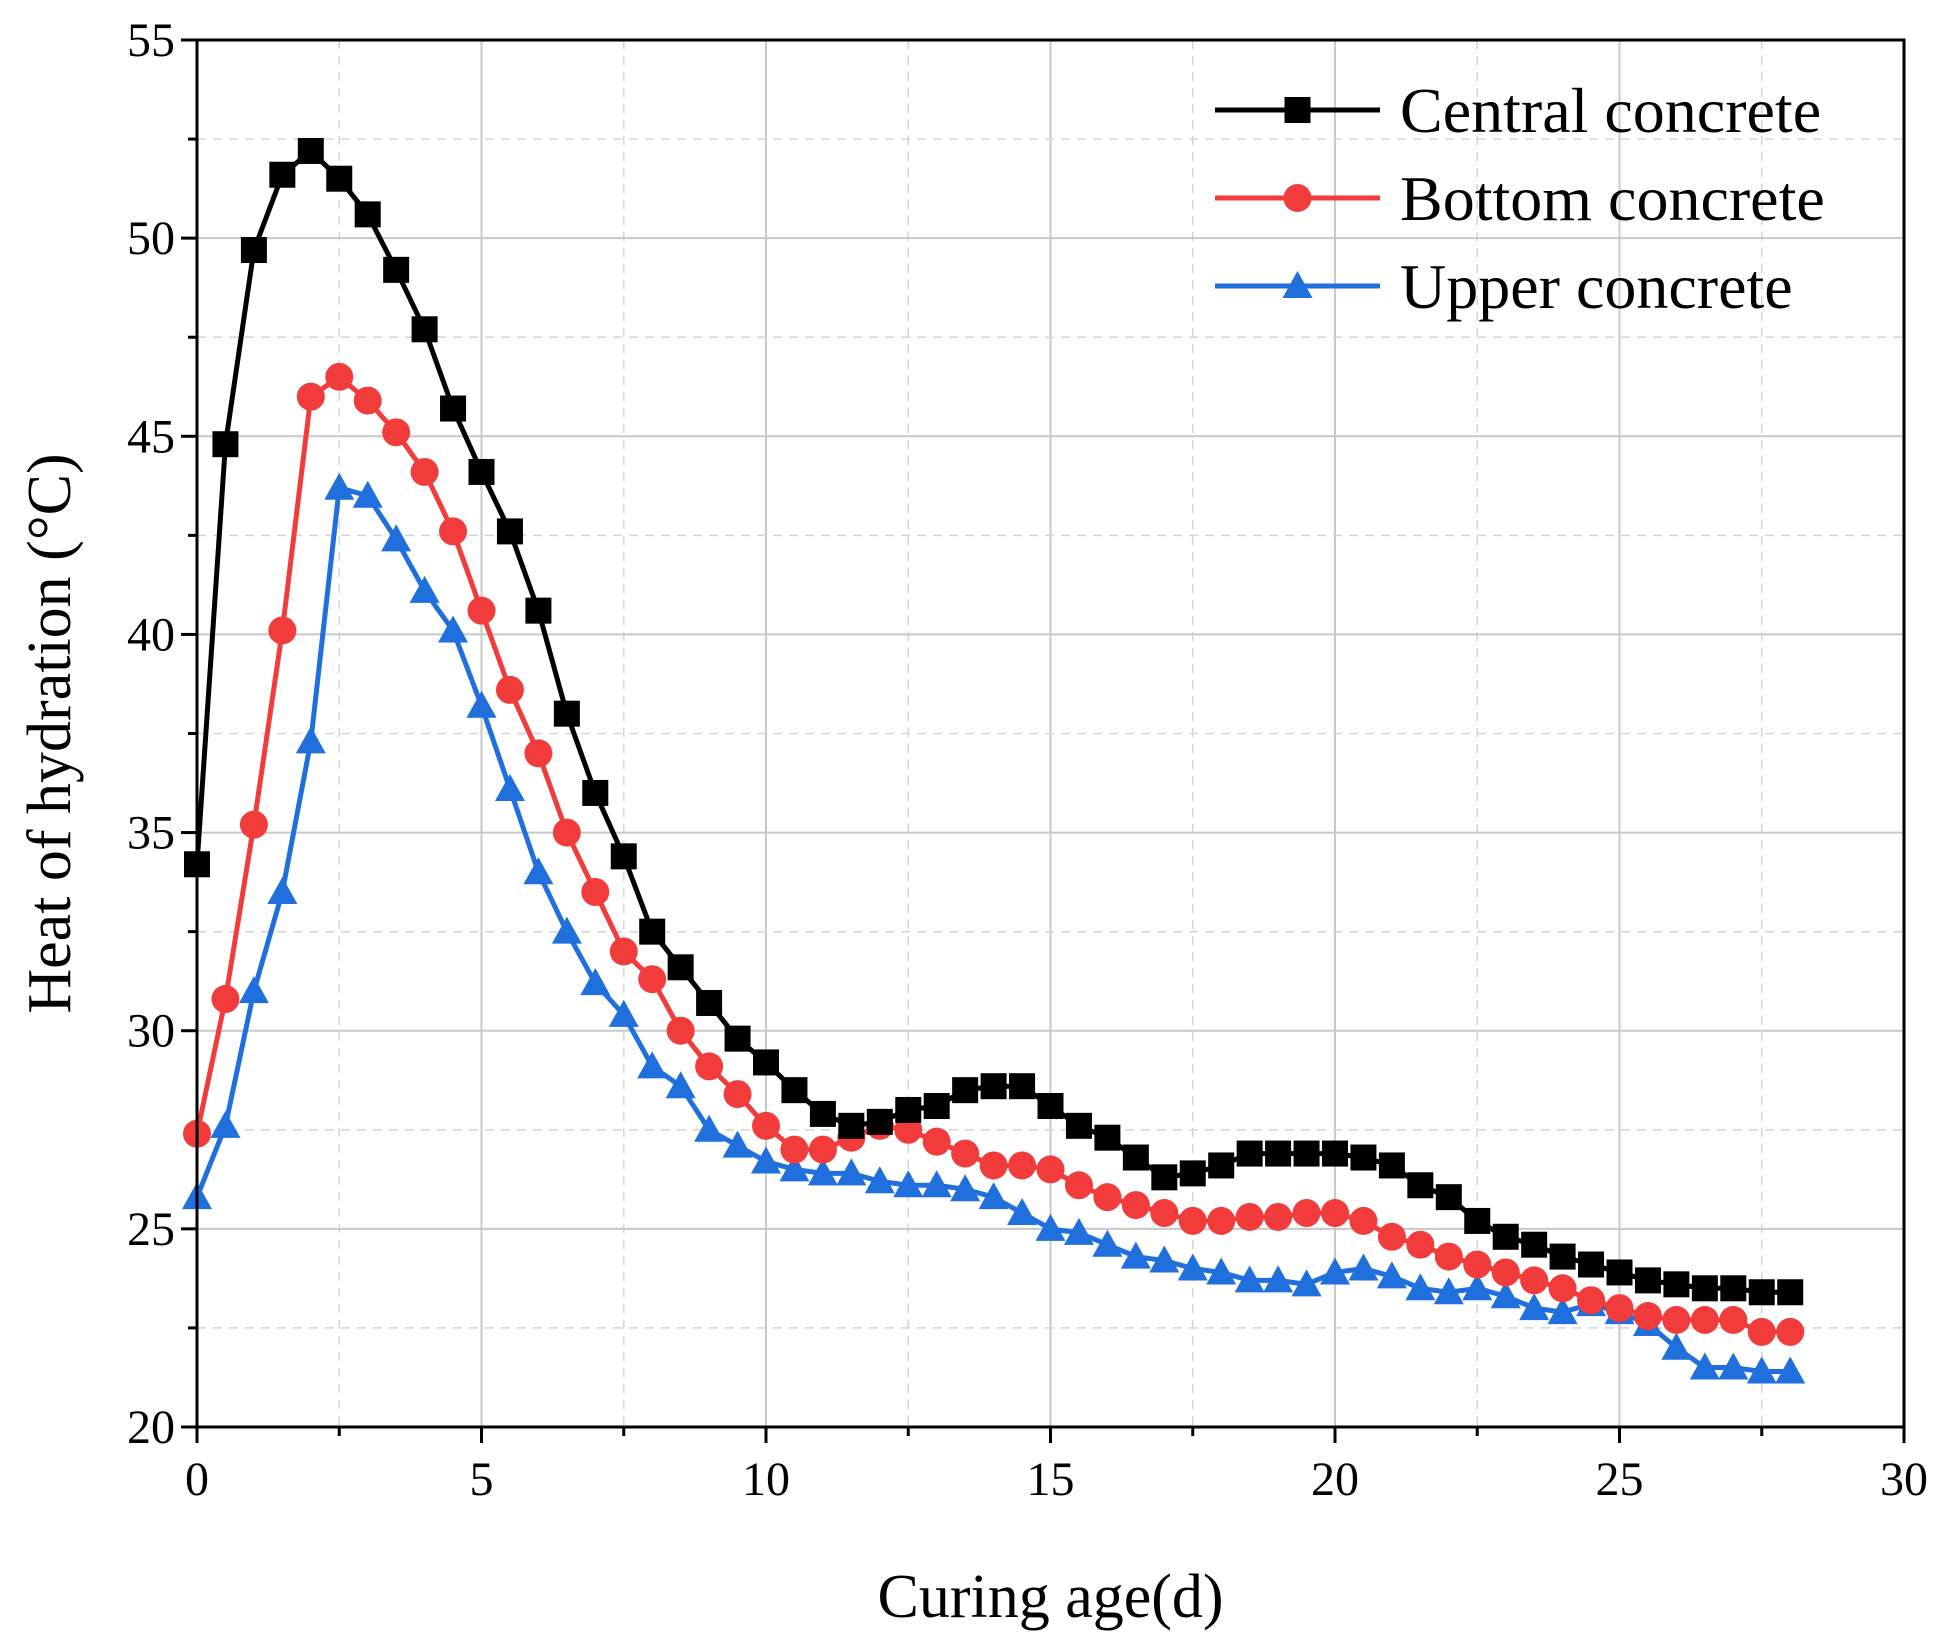 The width and height of the screenshot is (1939, 1637). Describe the element at coordinates (1620, 1479) in the screenshot. I see `x-tick-label: 25` at that location.